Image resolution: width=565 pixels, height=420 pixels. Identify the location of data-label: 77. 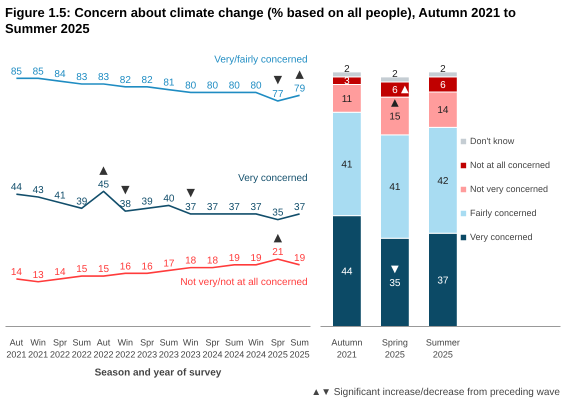
(278, 94).